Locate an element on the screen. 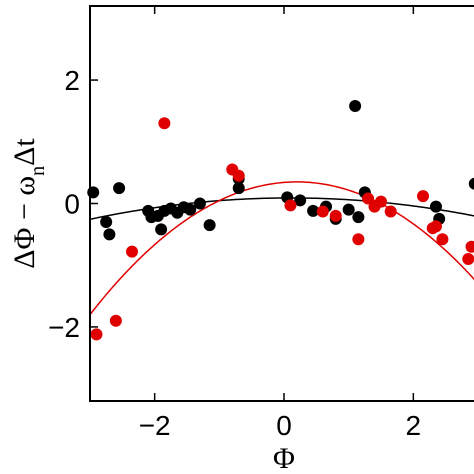  y-axis-label-main: ΔΦ − ω is located at coordinates (24, 222).